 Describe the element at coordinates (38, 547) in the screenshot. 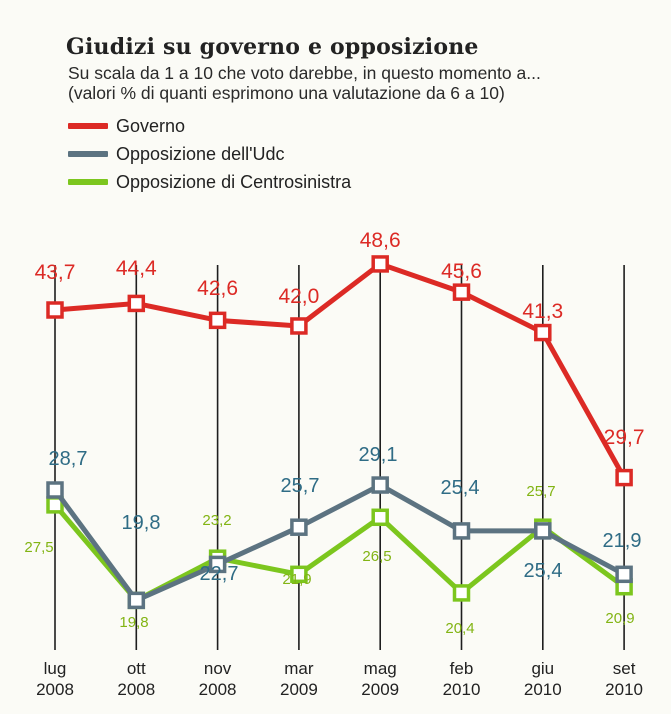

I see `value-label-centrosinistra-0: 27,5` at that location.